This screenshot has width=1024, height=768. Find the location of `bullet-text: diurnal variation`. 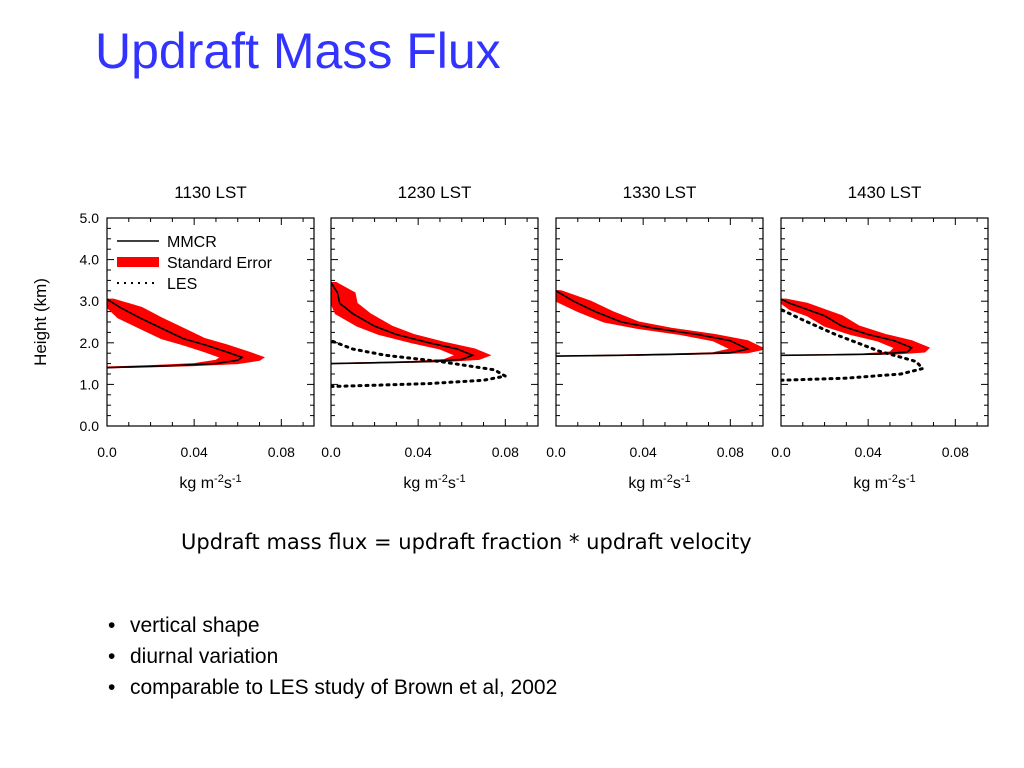

bullet-text: diurnal variation is located at coordinates (204, 656).